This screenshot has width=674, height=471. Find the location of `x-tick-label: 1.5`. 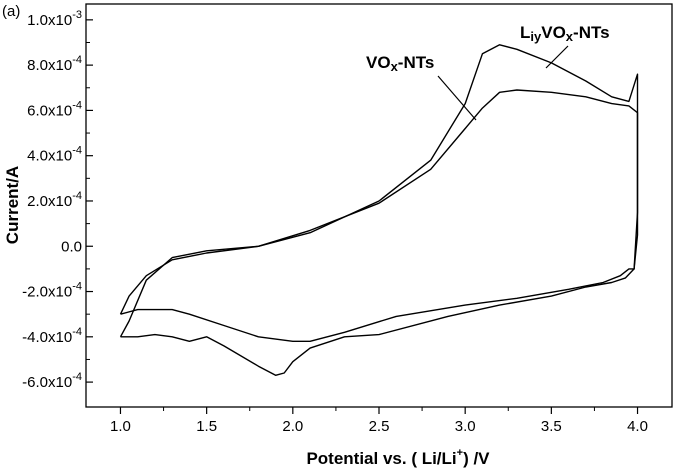

x-tick-label: 1.5 is located at coordinates (206, 426).